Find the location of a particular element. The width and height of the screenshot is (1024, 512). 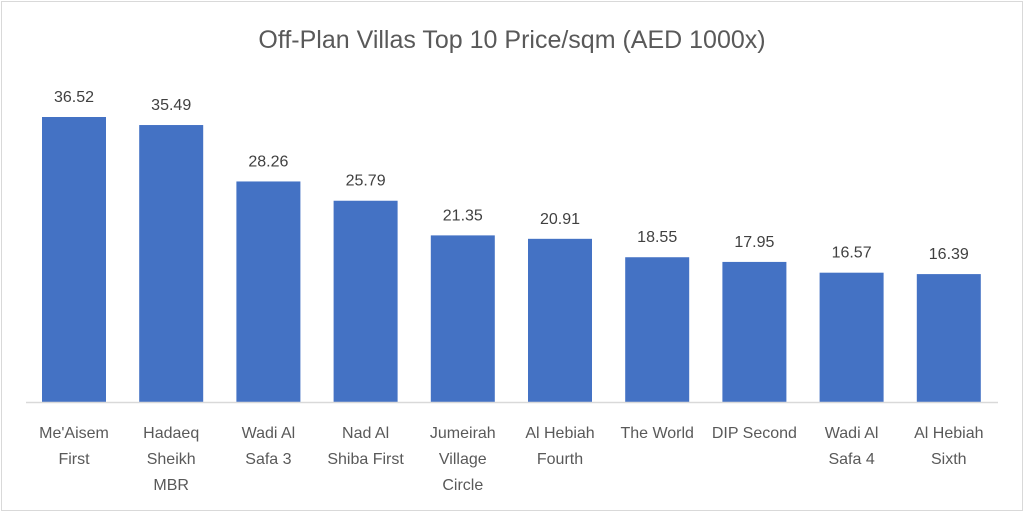

category-label-line: Me'Aisem is located at coordinates (74, 433).